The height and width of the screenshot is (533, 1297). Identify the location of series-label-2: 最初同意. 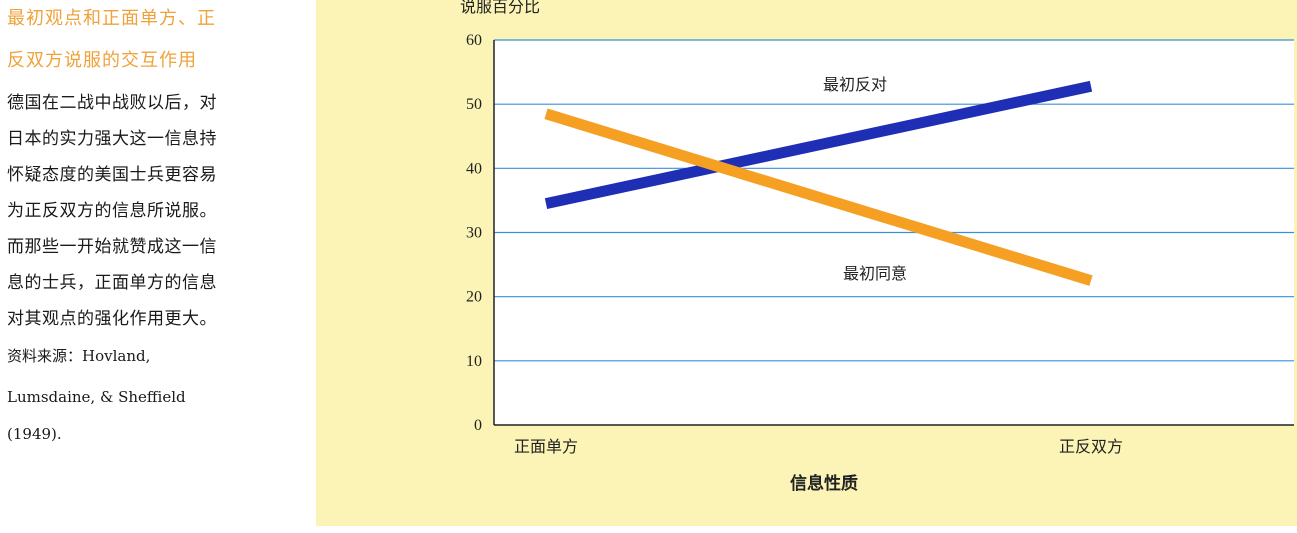
(875, 273).